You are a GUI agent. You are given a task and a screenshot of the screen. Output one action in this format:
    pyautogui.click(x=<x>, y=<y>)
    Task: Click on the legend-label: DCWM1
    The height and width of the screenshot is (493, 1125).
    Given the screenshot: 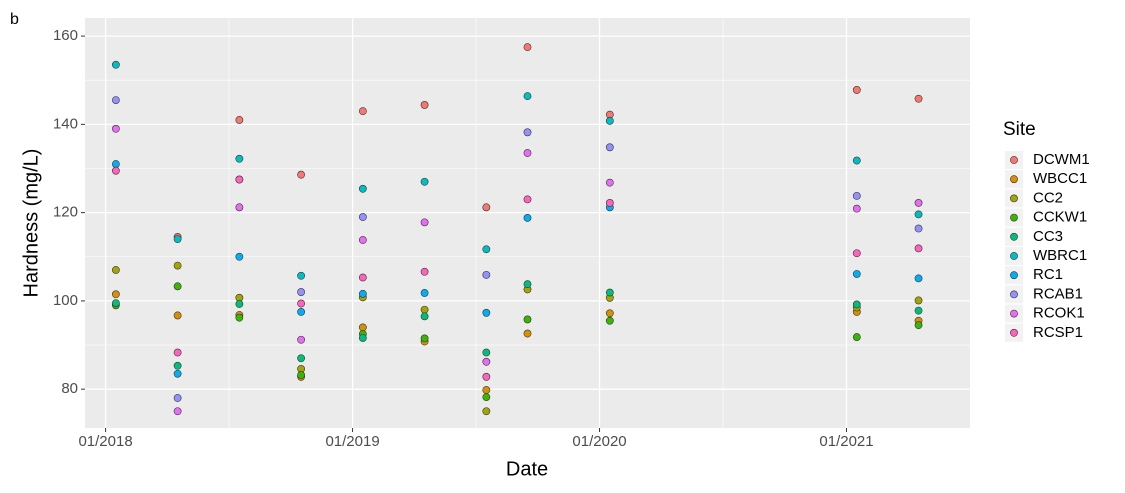 What is the action you would take?
    pyautogui.click(x=1061, y=159)
    